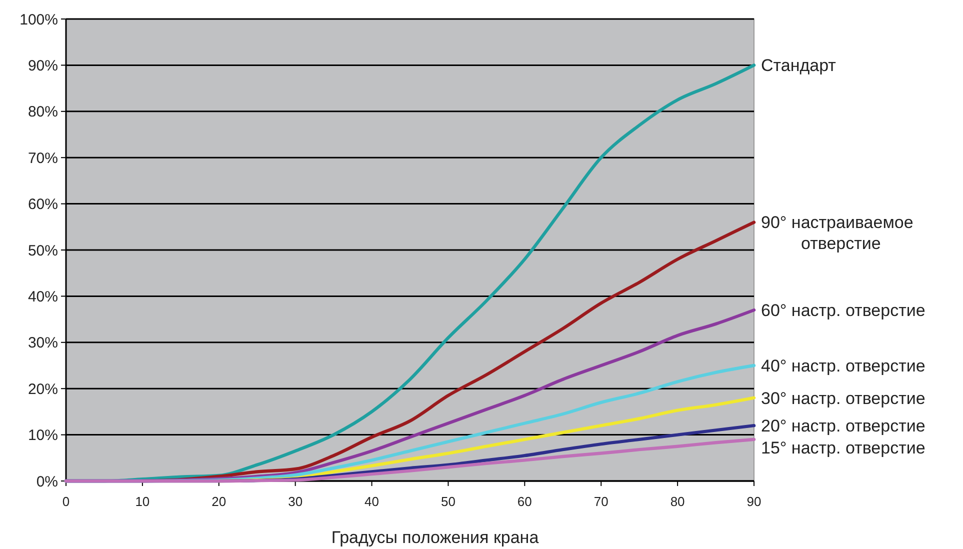  Describe the element at coordinates (843, 448) in the screenshot. I see `series-label: 15° настр. отверстие` at that location.